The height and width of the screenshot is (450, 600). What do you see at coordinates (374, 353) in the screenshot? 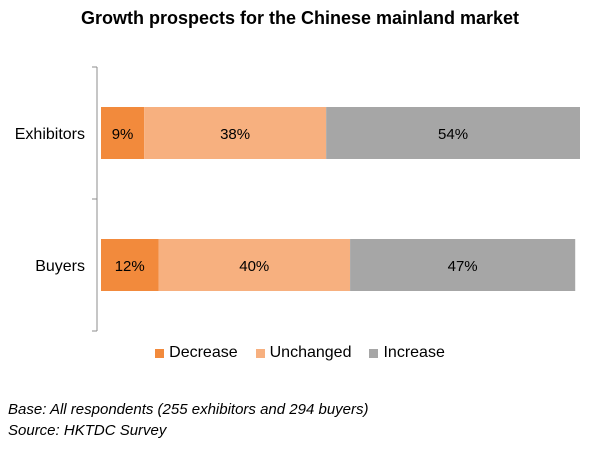
I see `legend-swatch-increase` at bounding box center [374, 353].